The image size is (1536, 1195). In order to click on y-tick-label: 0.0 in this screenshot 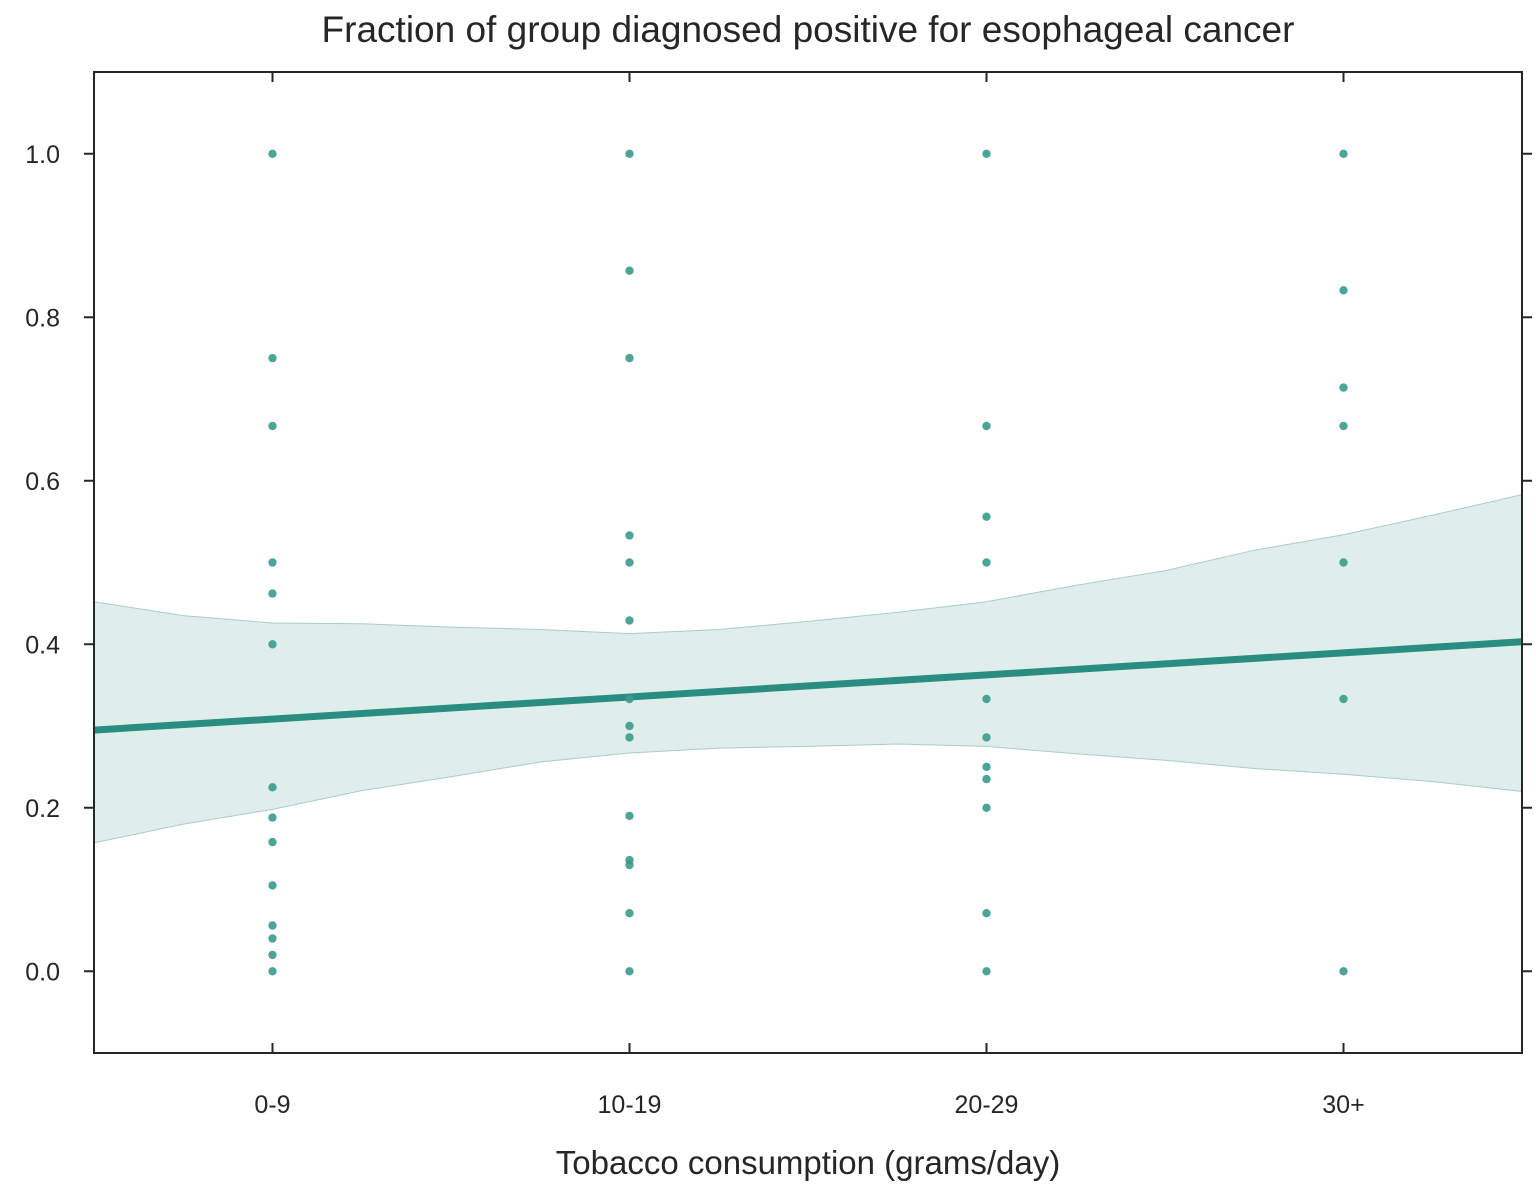, I will do `click(42, 972)`.